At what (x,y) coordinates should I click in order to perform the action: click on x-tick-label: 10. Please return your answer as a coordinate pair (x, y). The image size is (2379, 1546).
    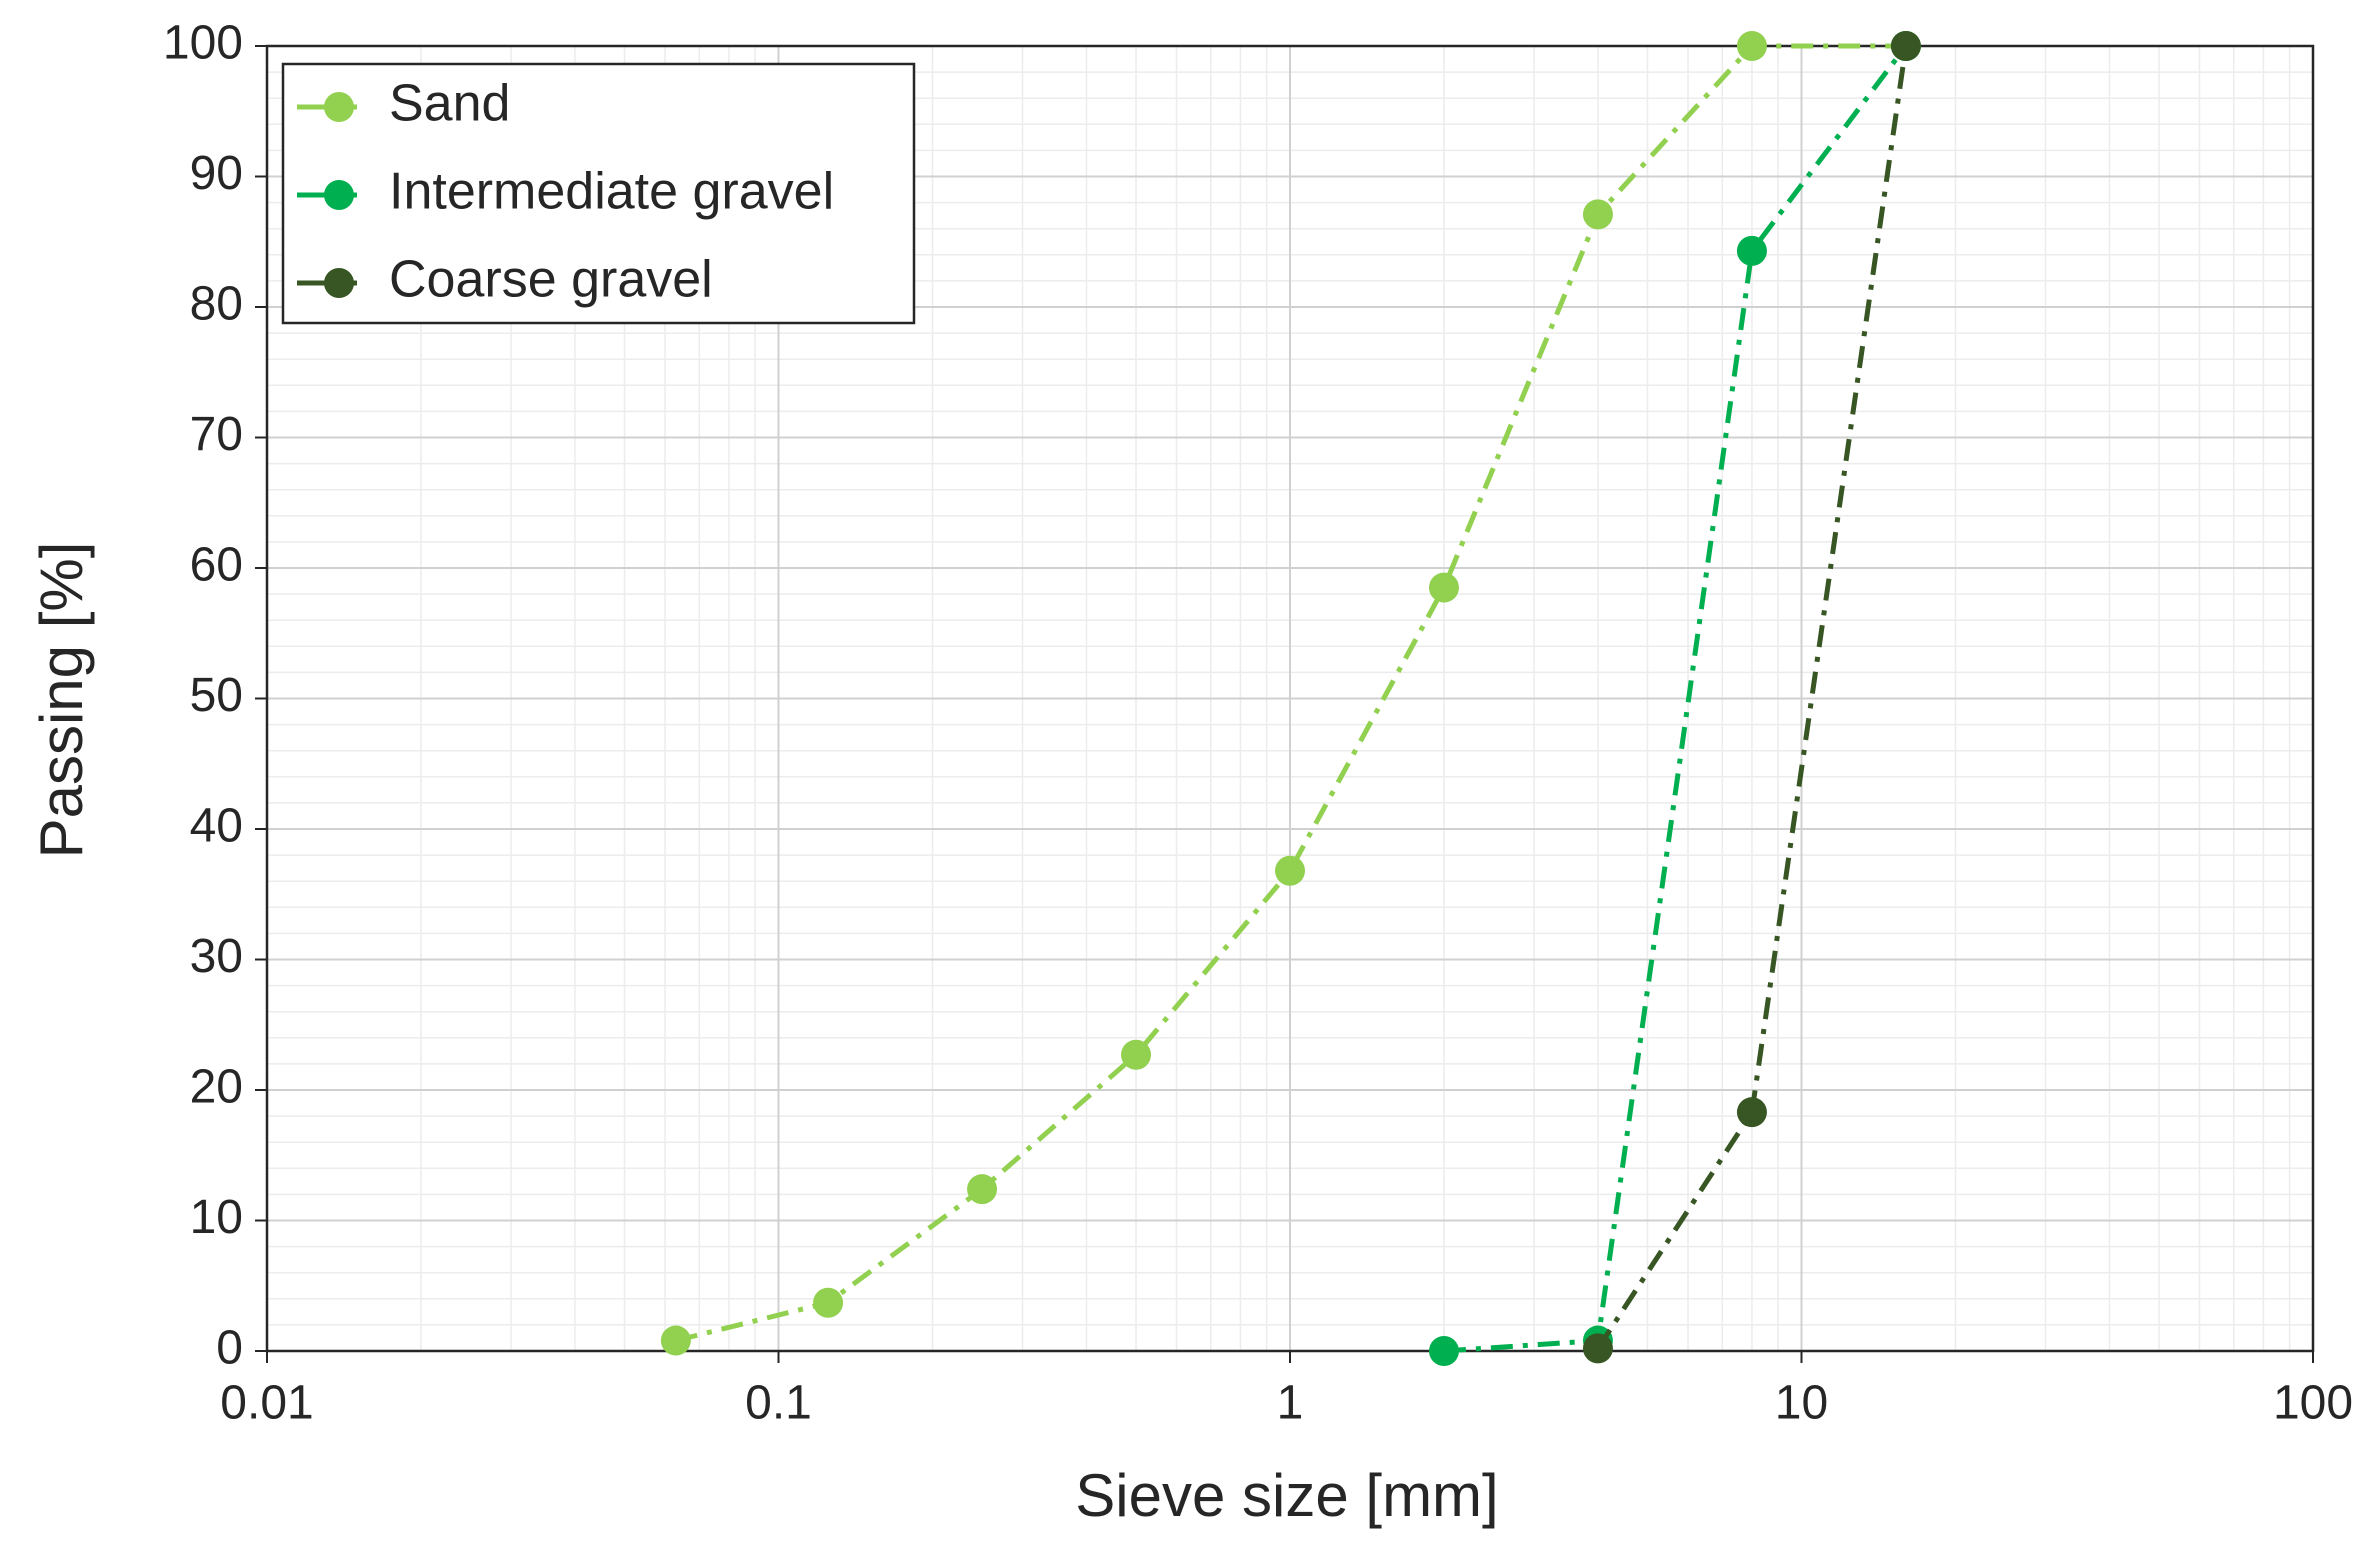
    Looking at the image, I should click on (1801, 1403).